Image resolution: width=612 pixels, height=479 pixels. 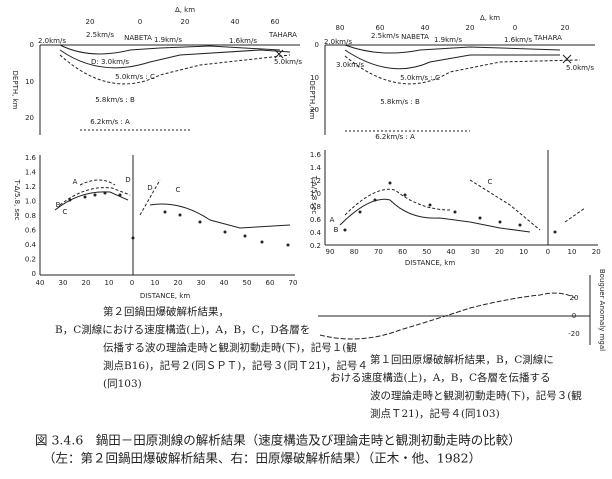 What do you see at coordinates (330, 252) in the screenshot?
I see `distance-tick-label: 90` at bounding box center [330, 252].